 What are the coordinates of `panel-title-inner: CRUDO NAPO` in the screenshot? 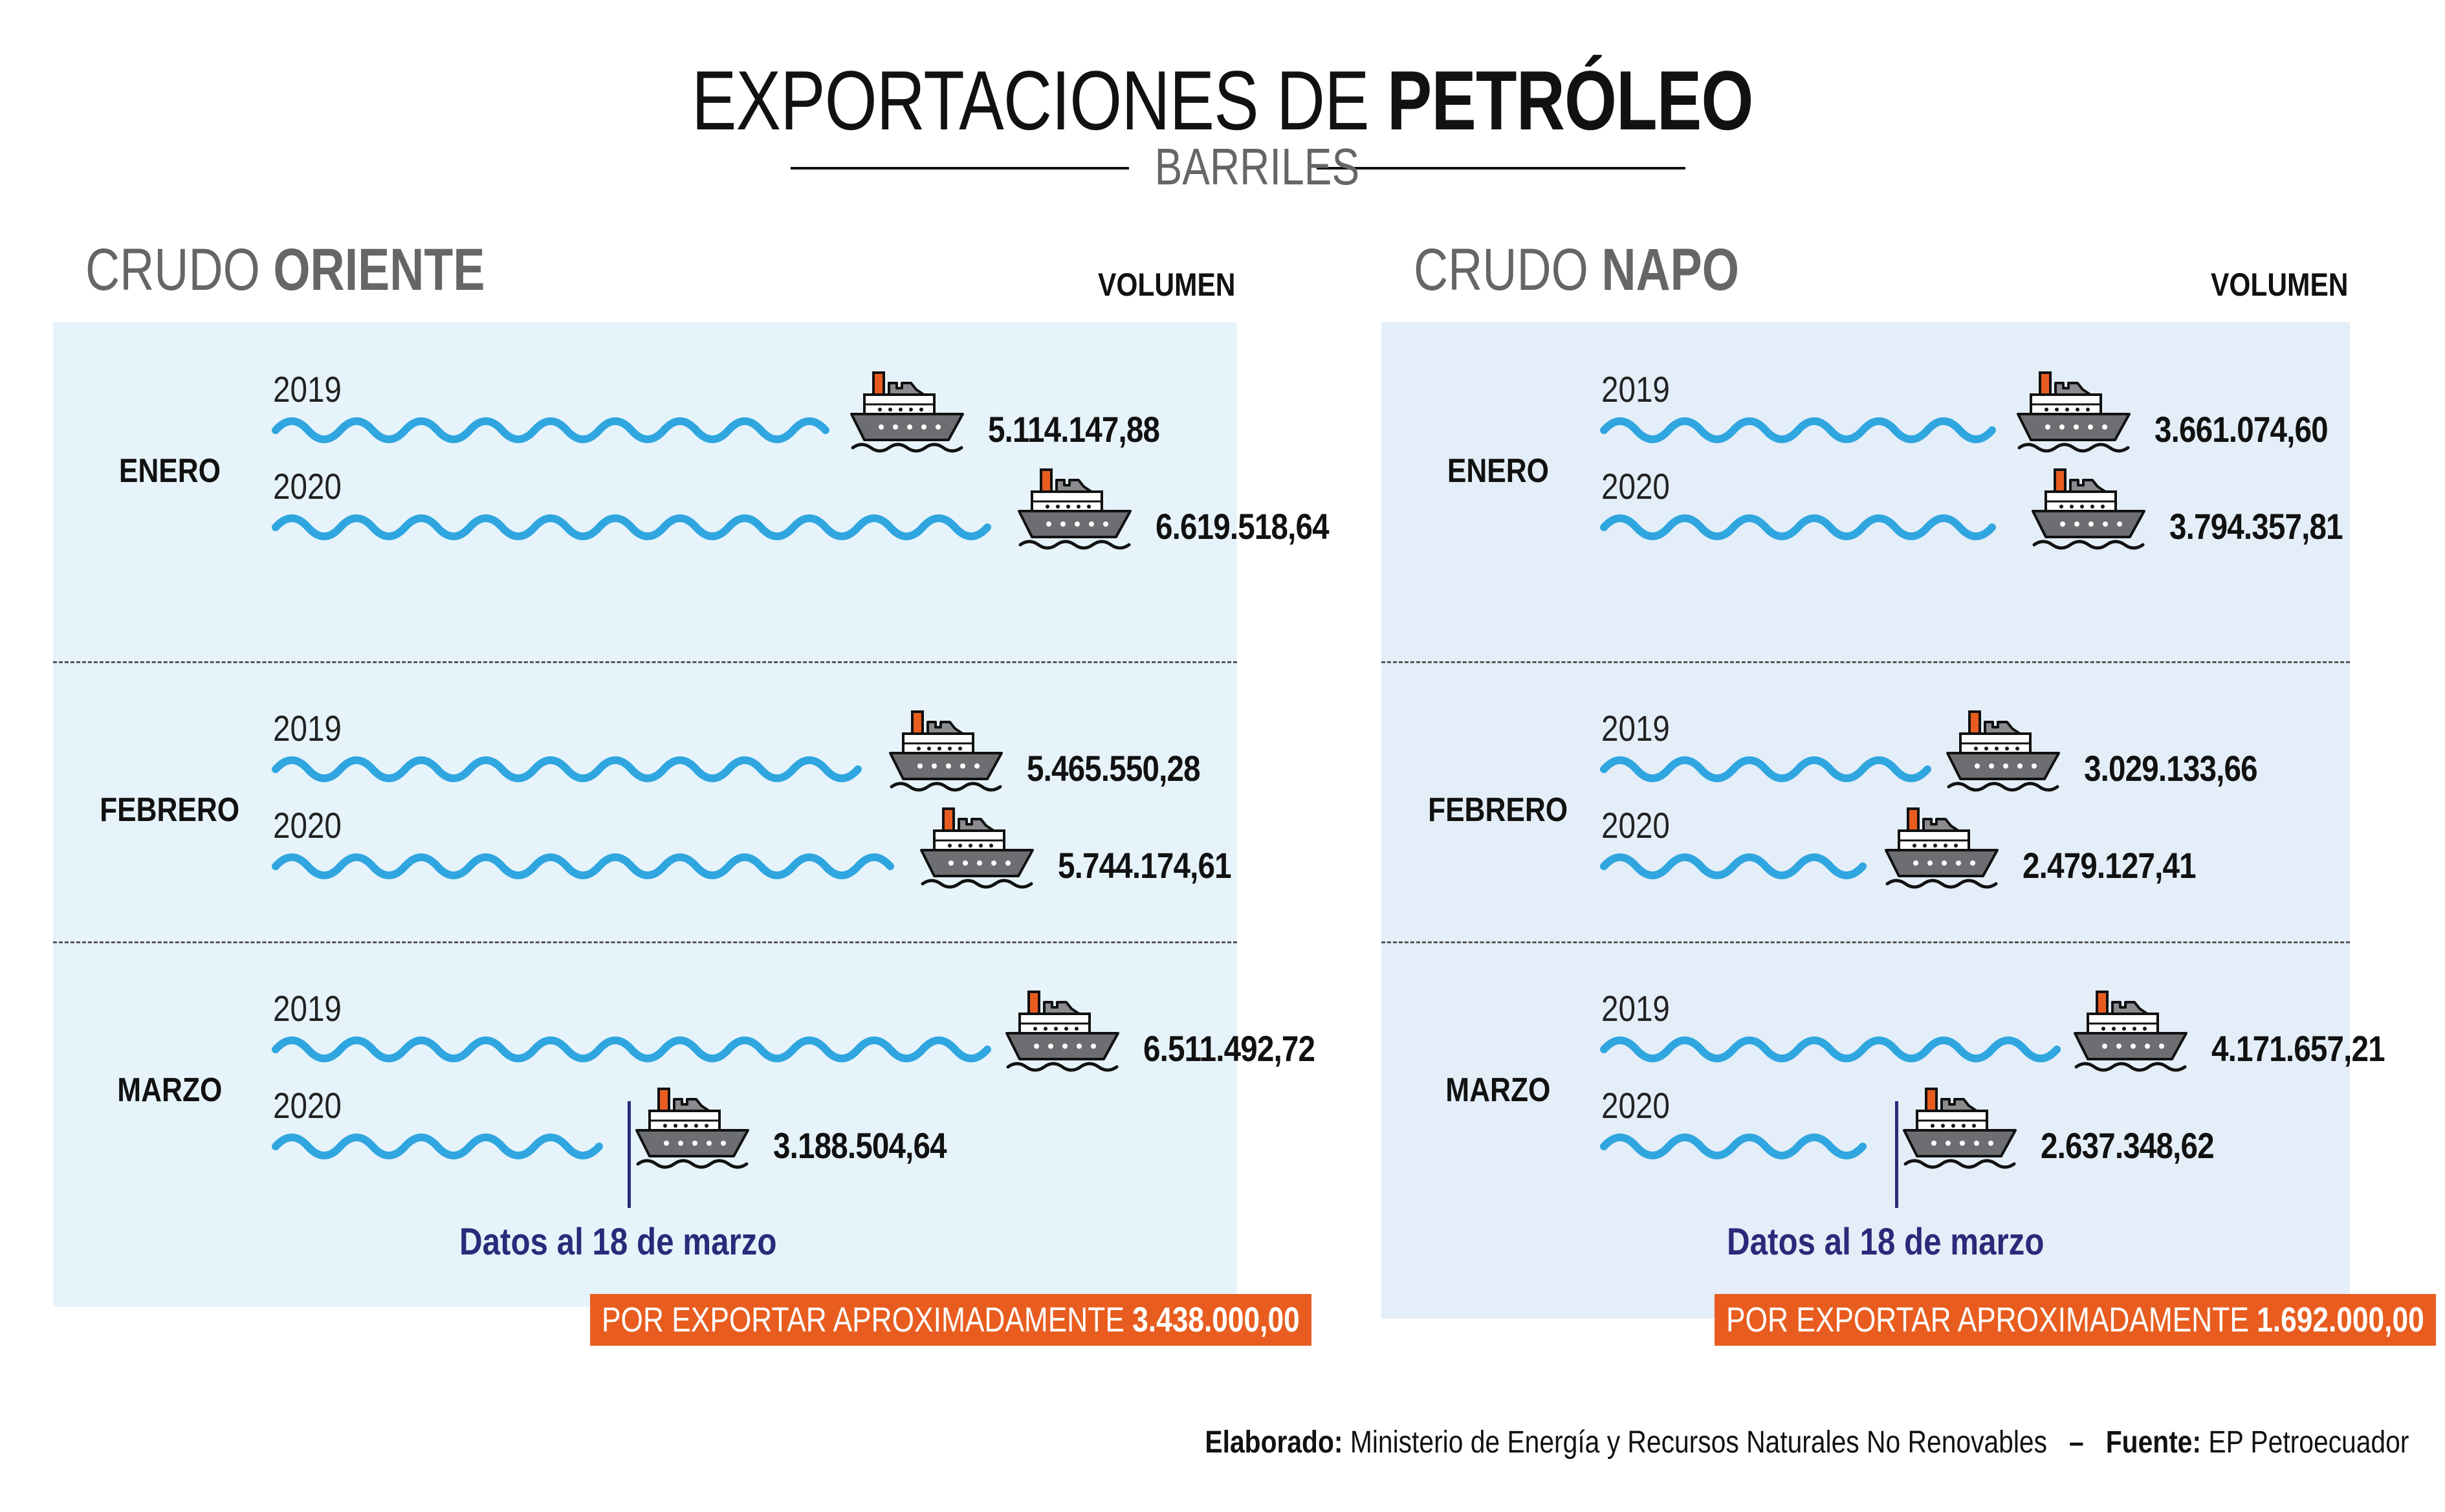 It's located at (1577, 269).